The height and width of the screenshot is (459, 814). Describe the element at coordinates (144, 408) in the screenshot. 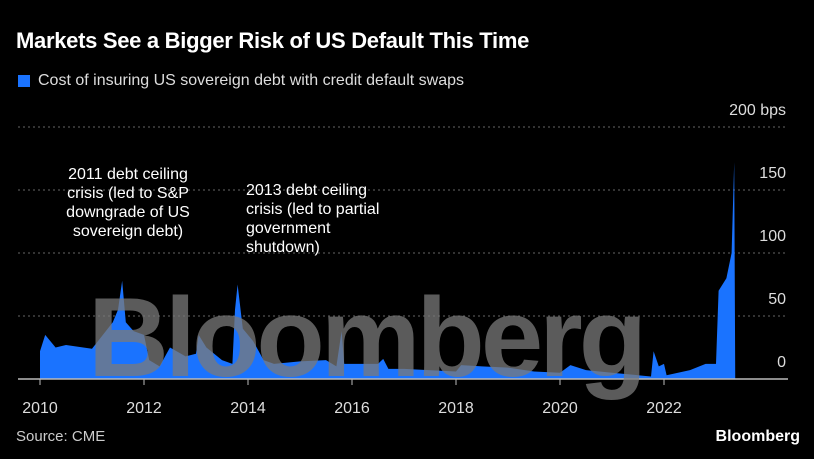

I see `x-tick-label: 2012` at that location.